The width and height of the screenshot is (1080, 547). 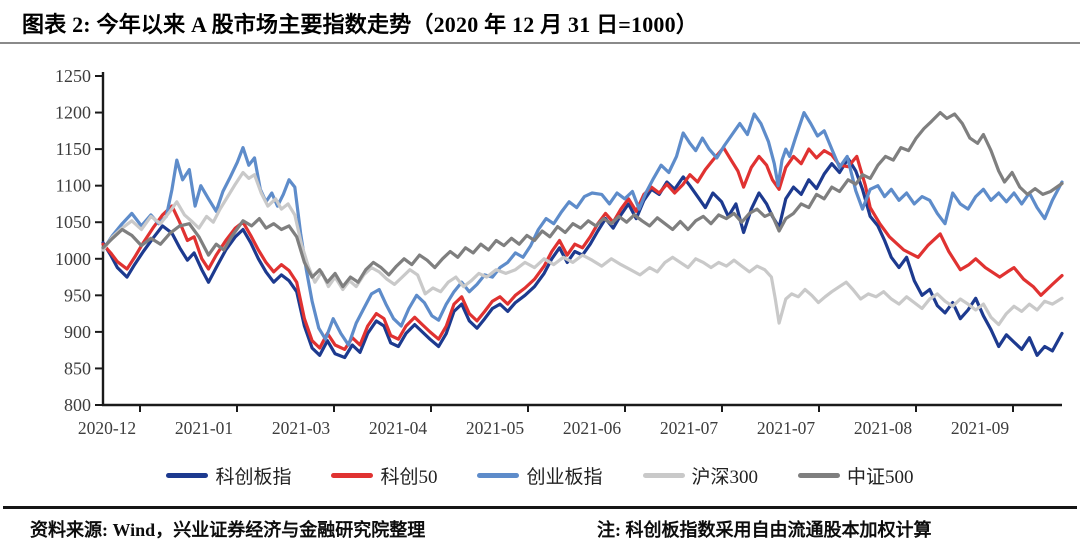 I want to click on legend-label: 科创50, so click(x=409, y=477).